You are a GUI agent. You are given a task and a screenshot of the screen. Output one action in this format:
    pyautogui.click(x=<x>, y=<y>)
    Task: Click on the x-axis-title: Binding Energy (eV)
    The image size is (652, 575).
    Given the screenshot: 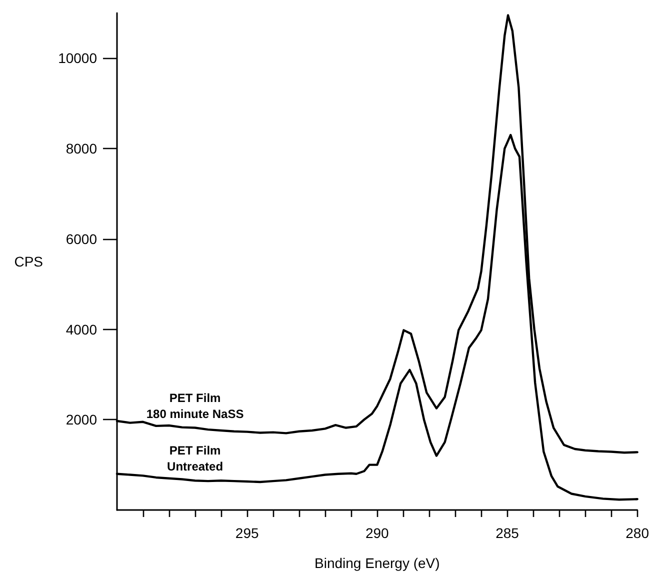 What is the action you would take?
    pyautogui.click(x=377, y=563)
    